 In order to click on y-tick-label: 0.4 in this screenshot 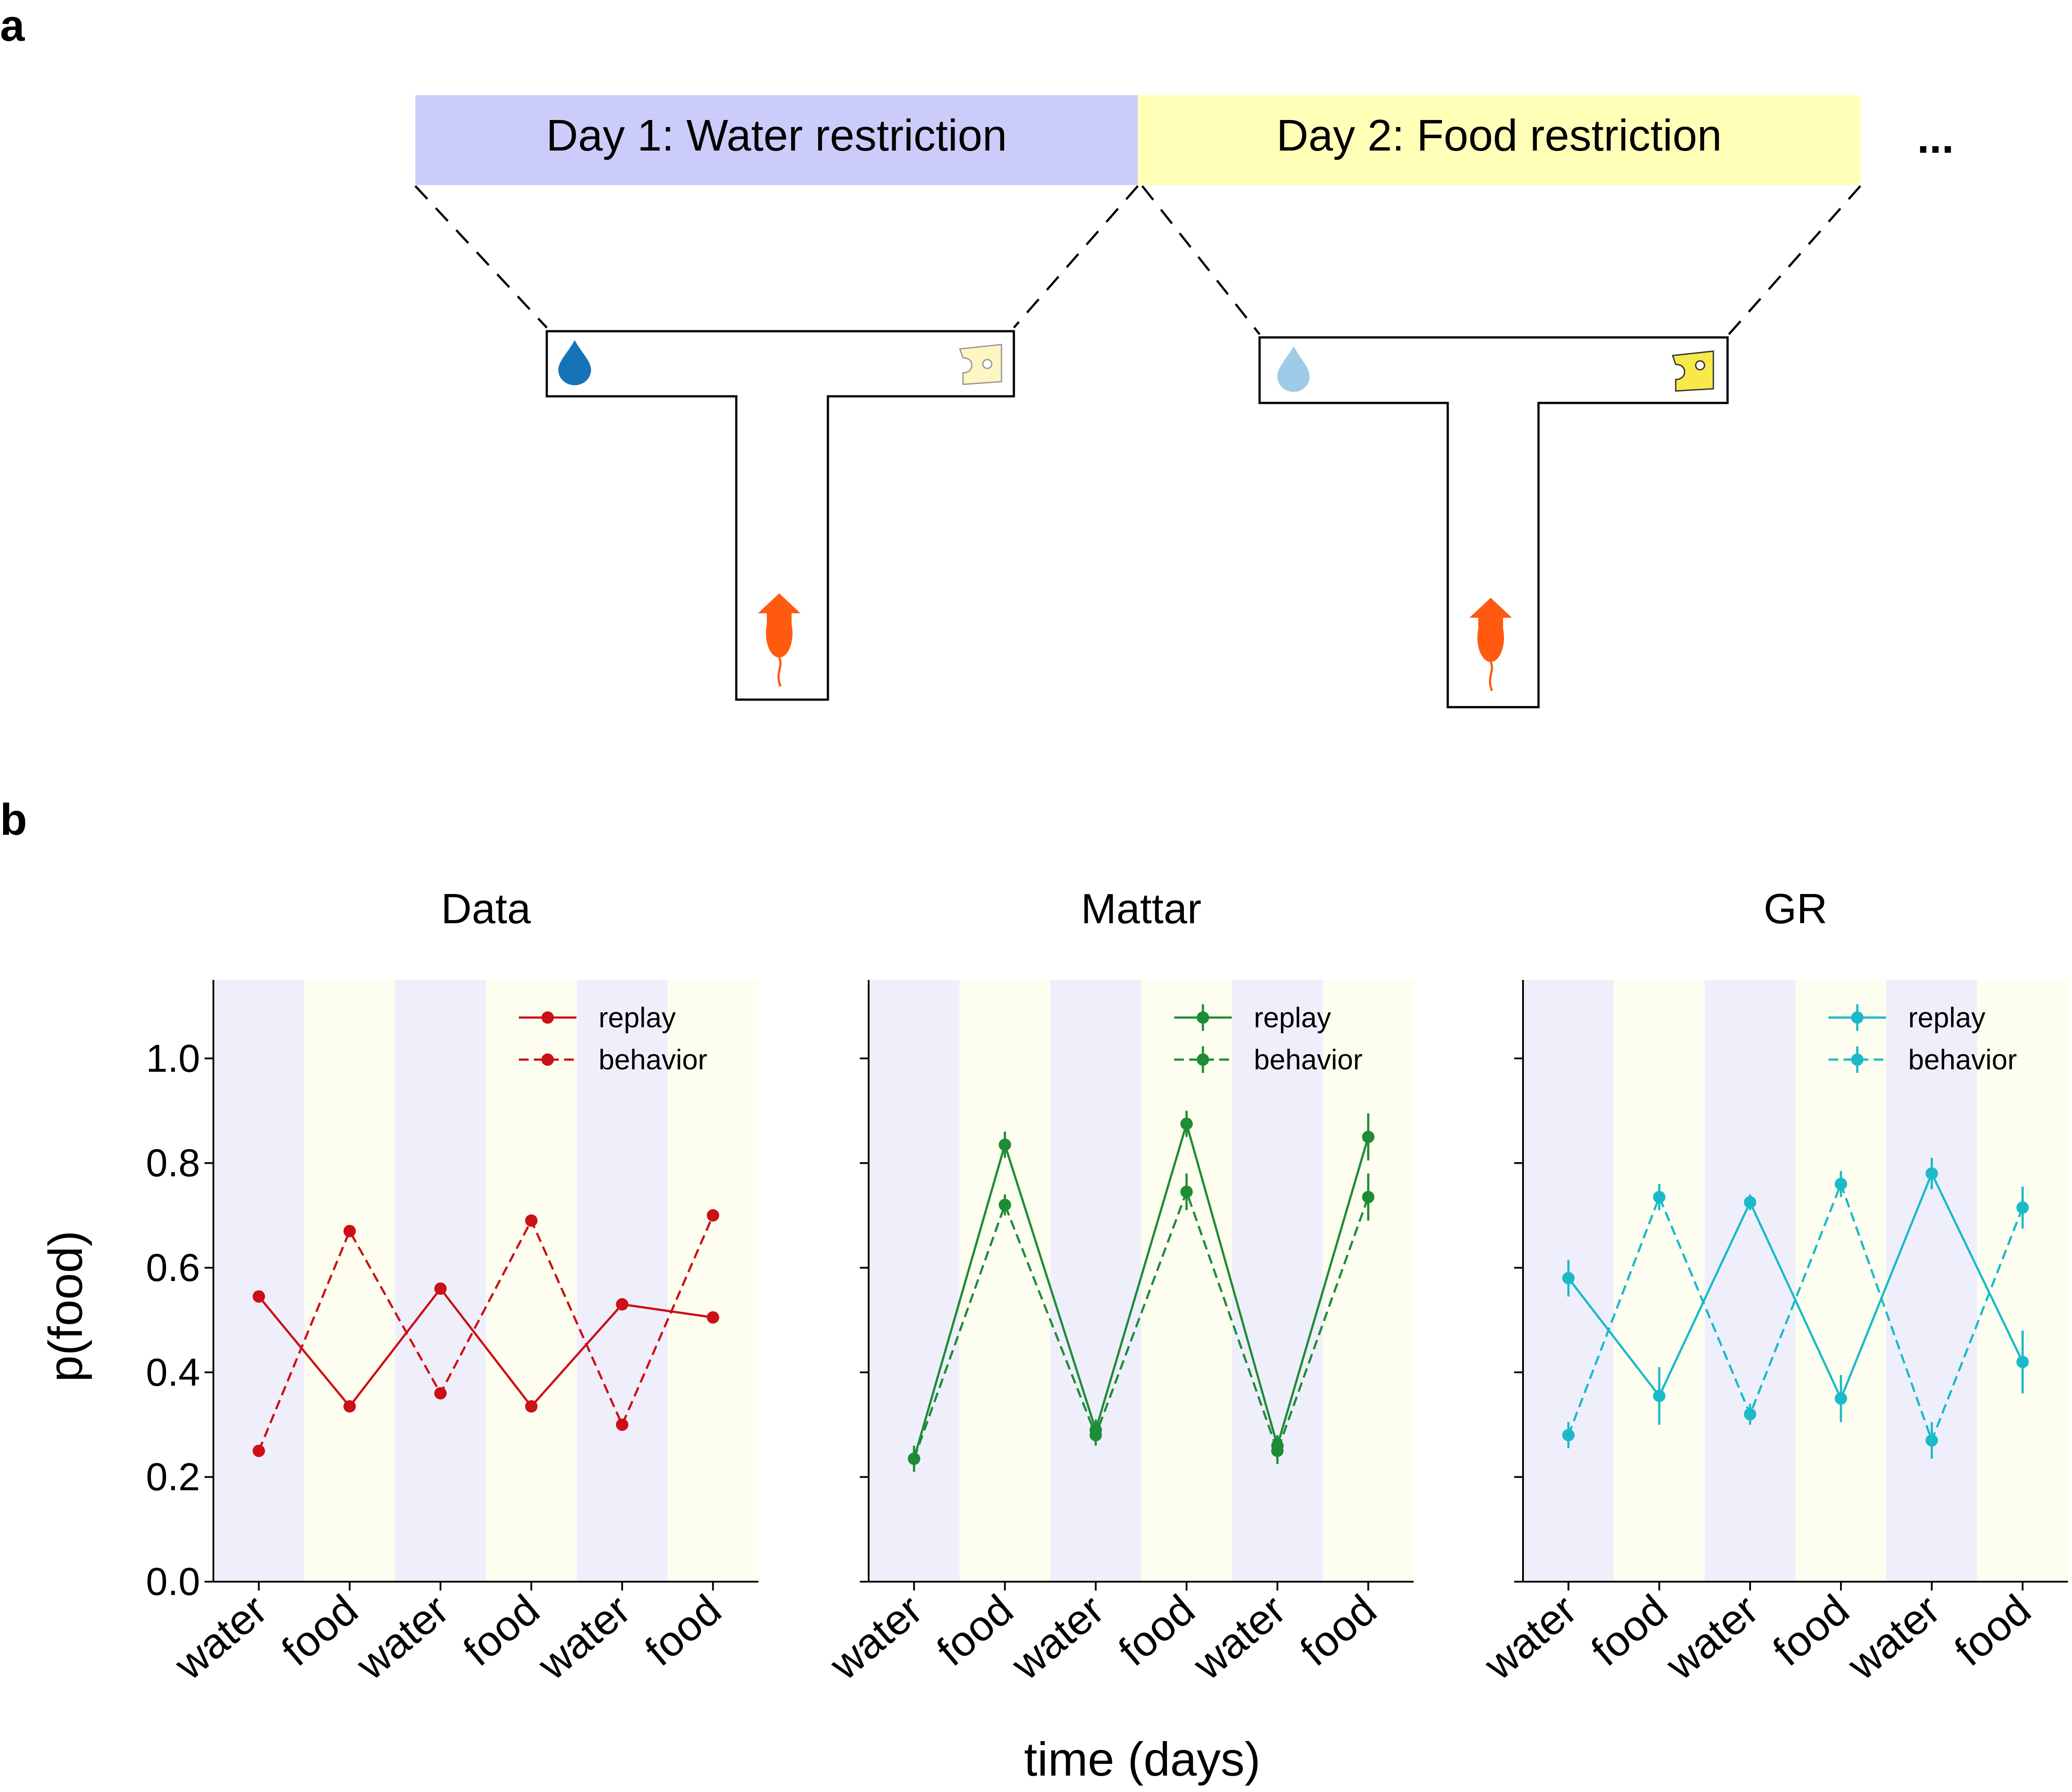, I will do `click(173, 1372)`.